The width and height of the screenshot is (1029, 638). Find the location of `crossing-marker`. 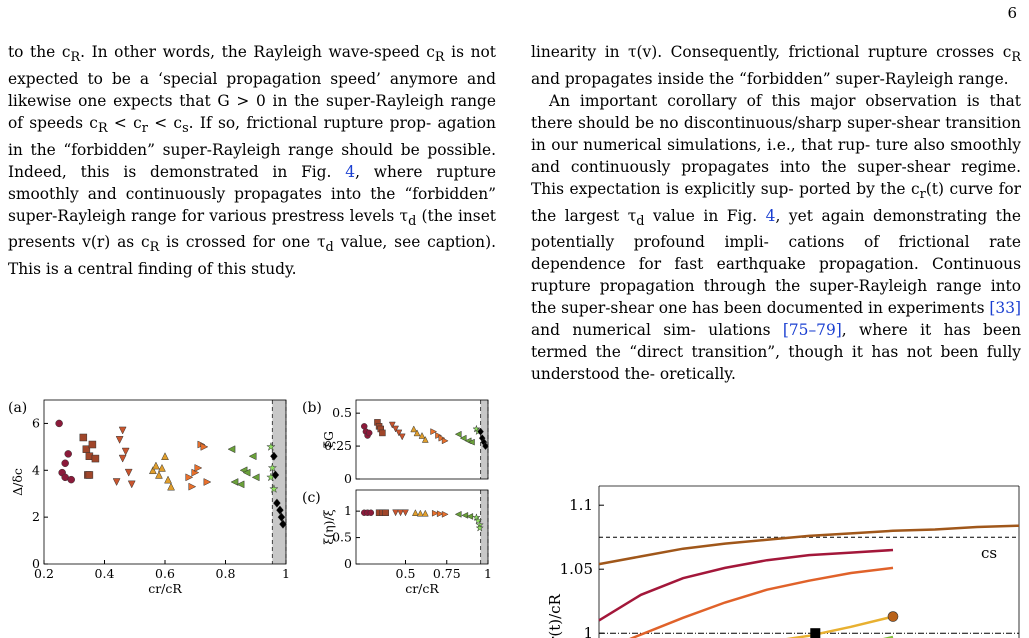

crossing-marker is located at coordinates (815, 633).